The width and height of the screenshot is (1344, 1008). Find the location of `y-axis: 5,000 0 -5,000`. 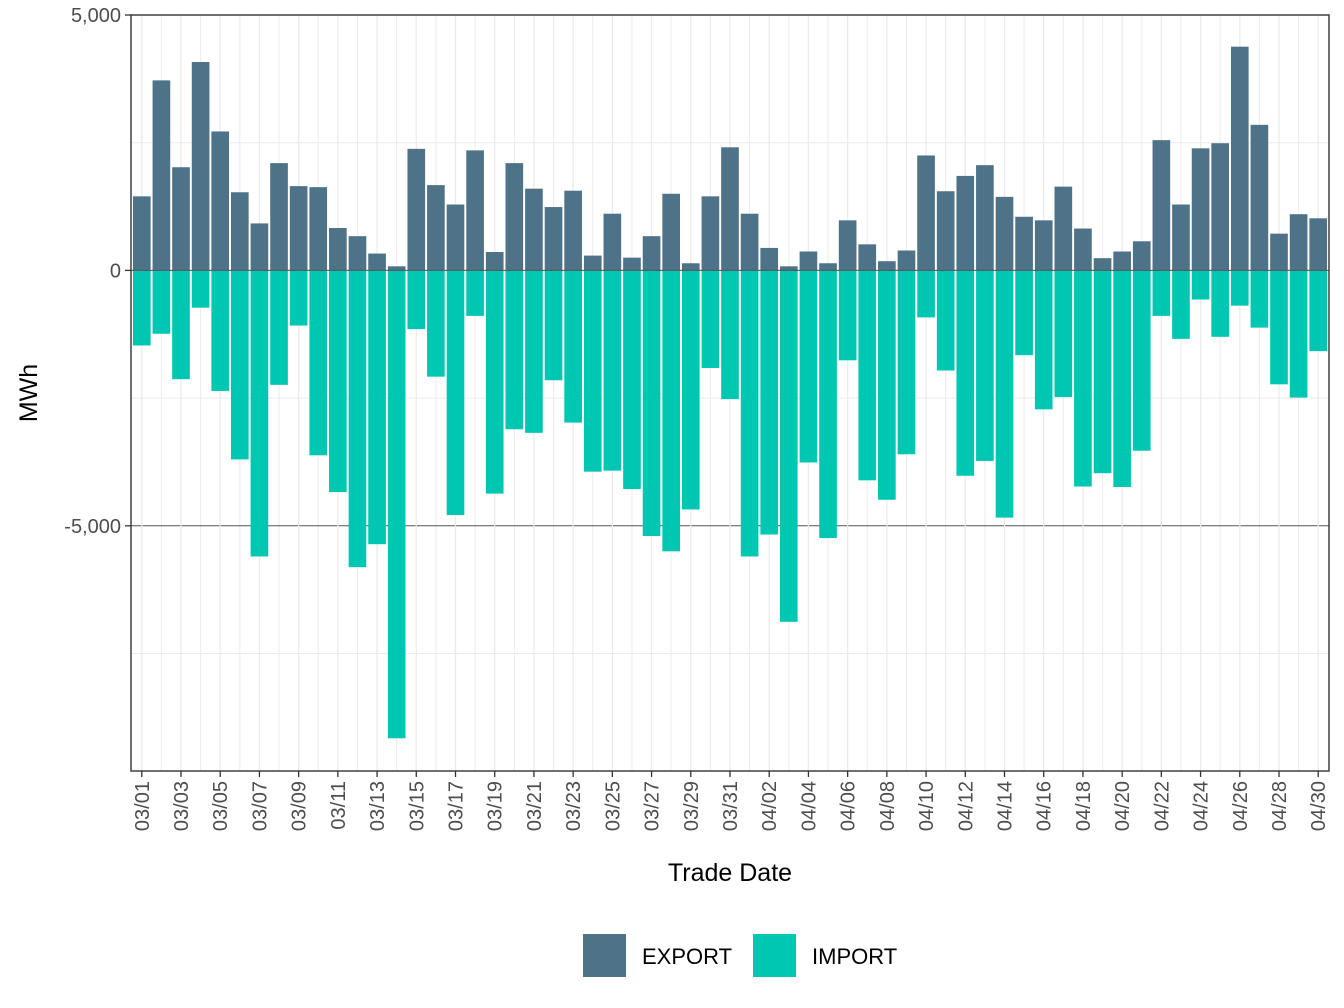

y-axis: 5,000 0 -5,000 is located at coordinates (97, 271).